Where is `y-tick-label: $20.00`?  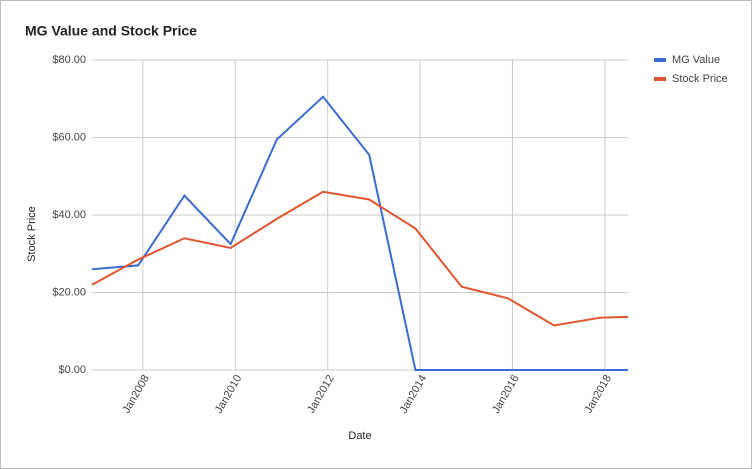 y-tick-label: $20.00 is located at coordinates (69, 292).